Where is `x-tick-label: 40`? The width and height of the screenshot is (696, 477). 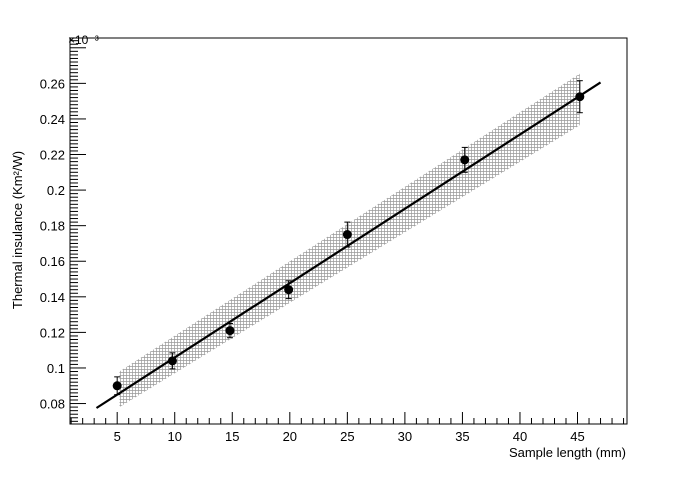
x-tick-label: 40 is located at coordinates (520, 436).